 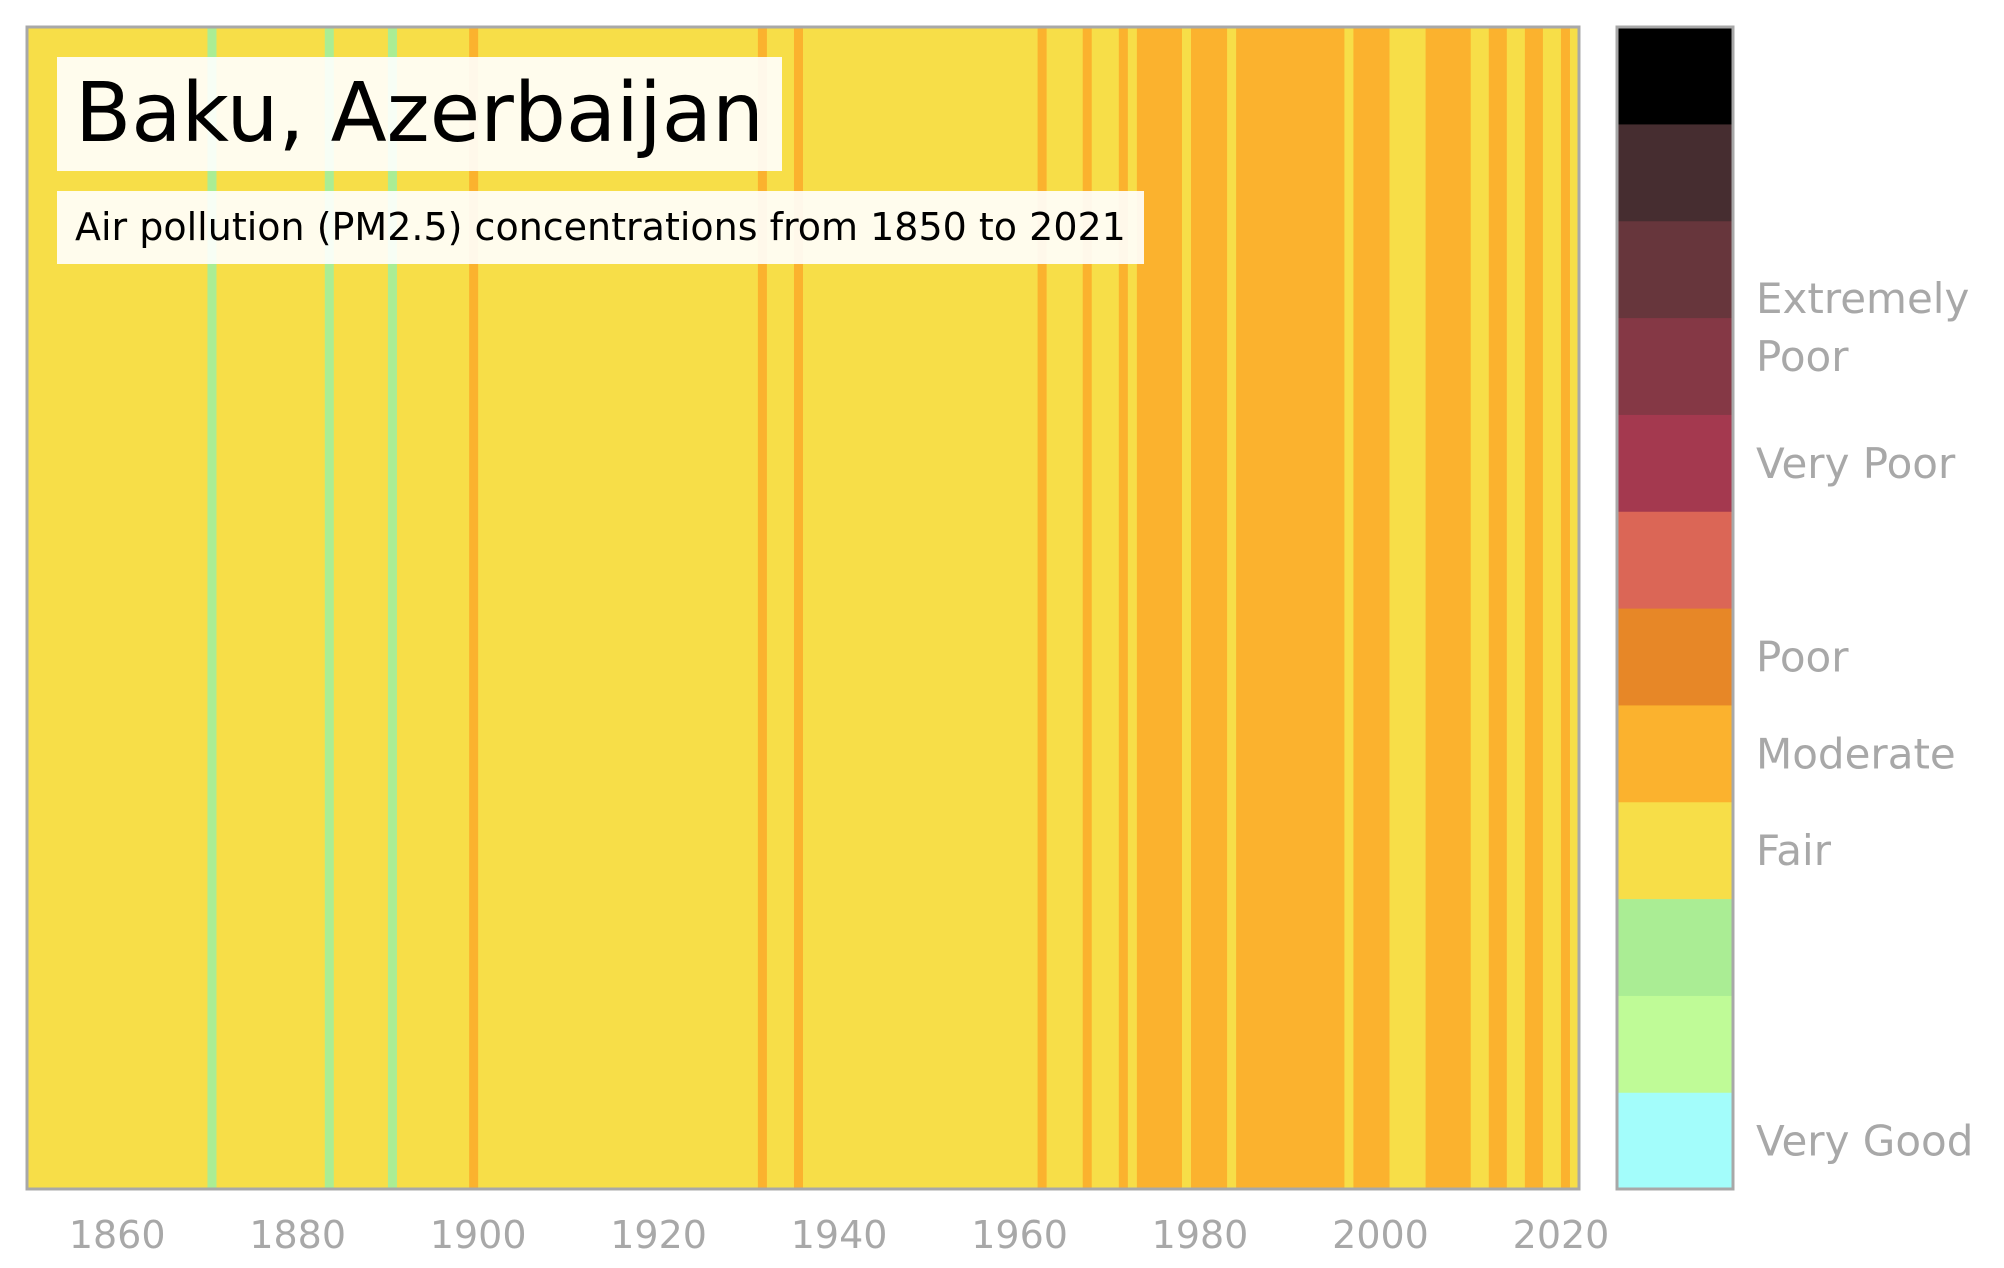 I want to click on stripe-1883-fair, so click(x=329, y=608).